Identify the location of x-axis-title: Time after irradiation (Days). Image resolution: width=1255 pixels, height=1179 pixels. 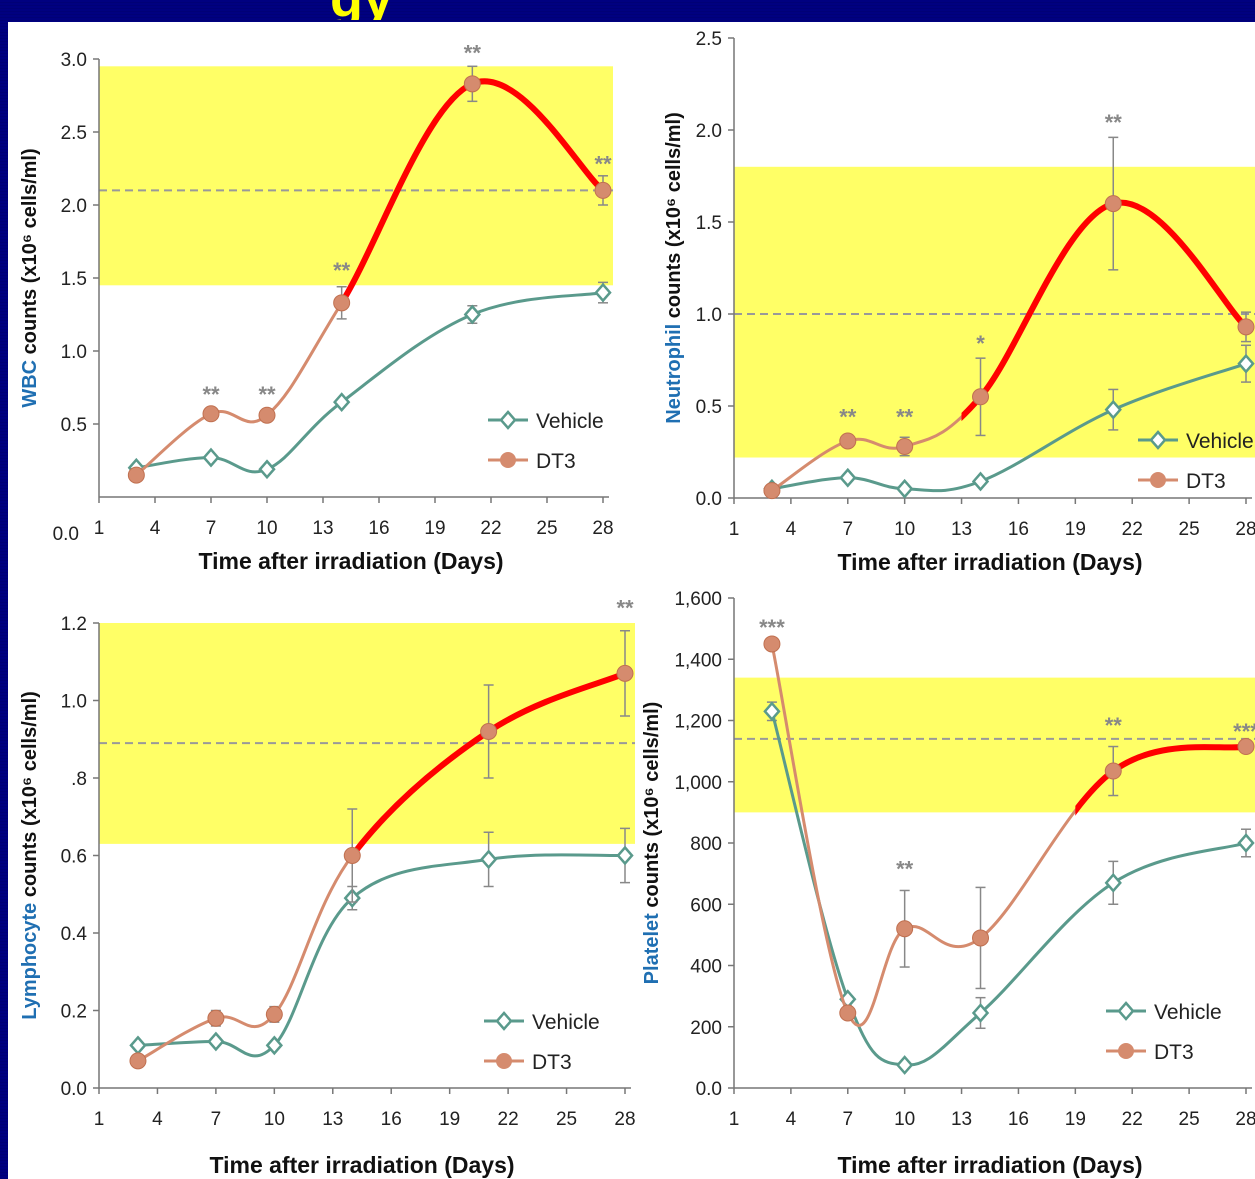
(350, 561).